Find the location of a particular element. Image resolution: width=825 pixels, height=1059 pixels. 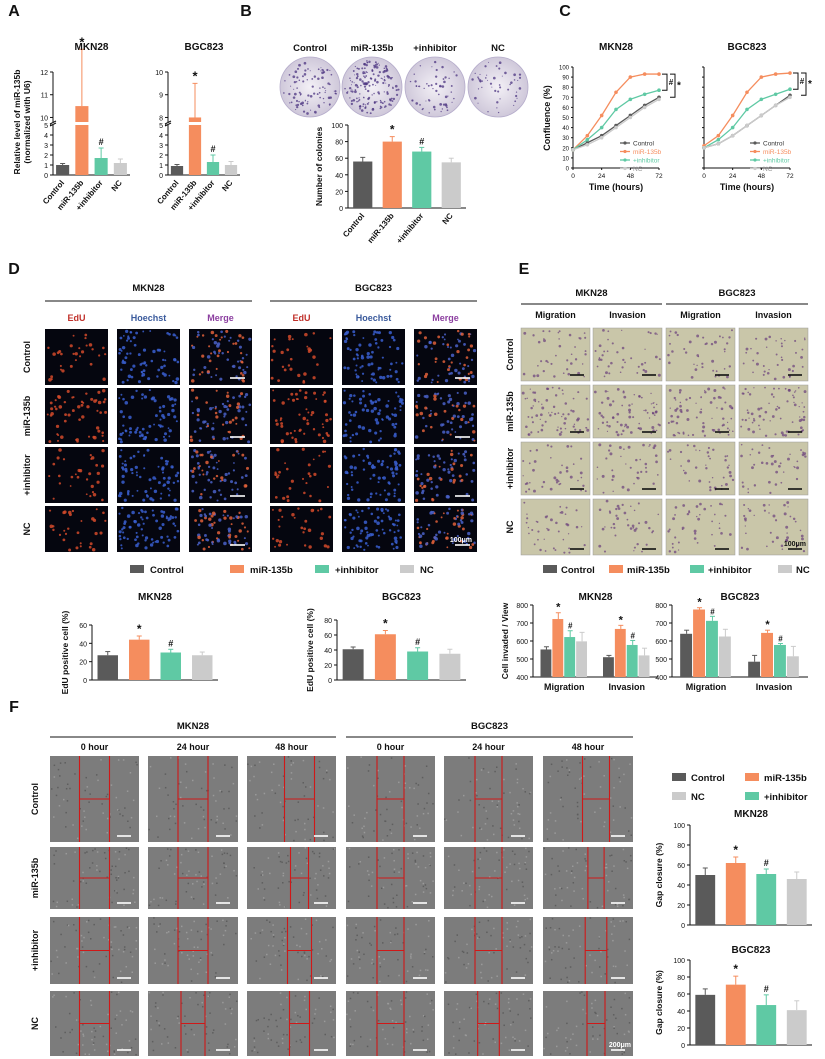

B-dish-label: Control is located at coordinates (310, 48).